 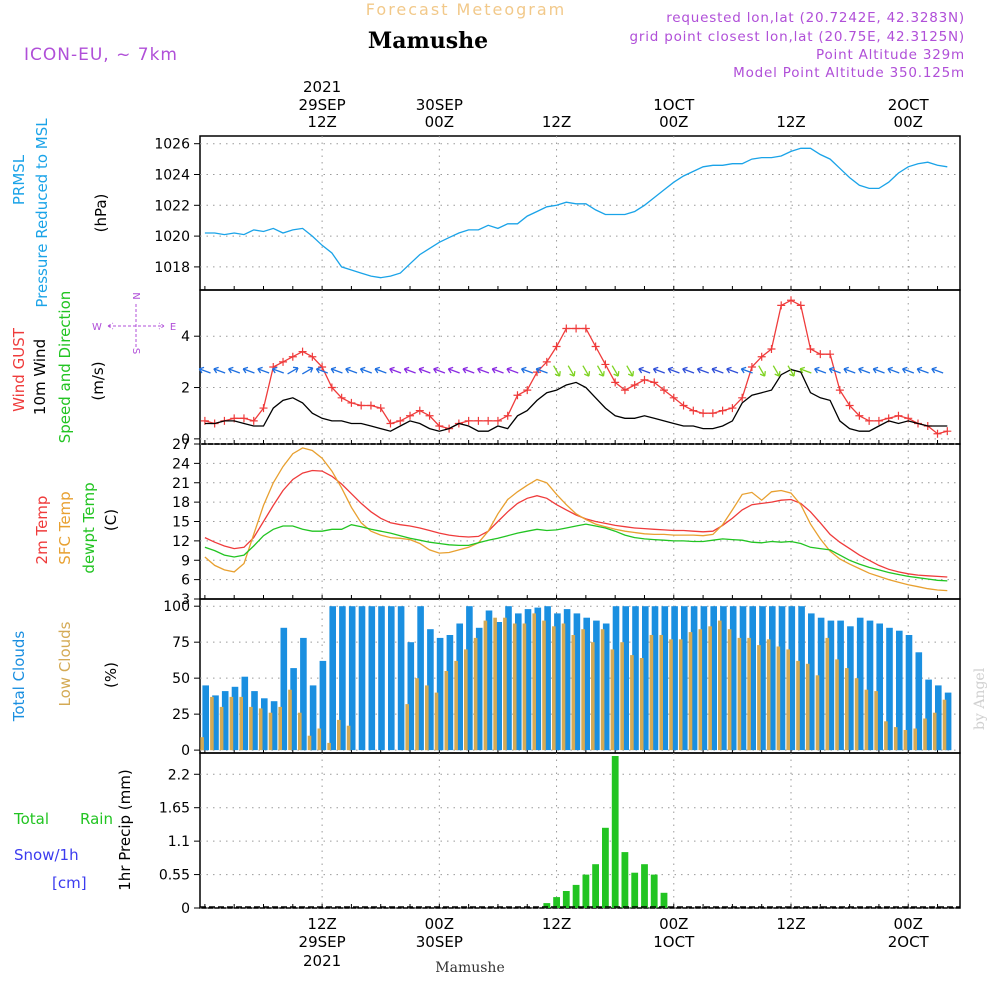 I want to click on total-label: Total, so click(x=31, y=819).